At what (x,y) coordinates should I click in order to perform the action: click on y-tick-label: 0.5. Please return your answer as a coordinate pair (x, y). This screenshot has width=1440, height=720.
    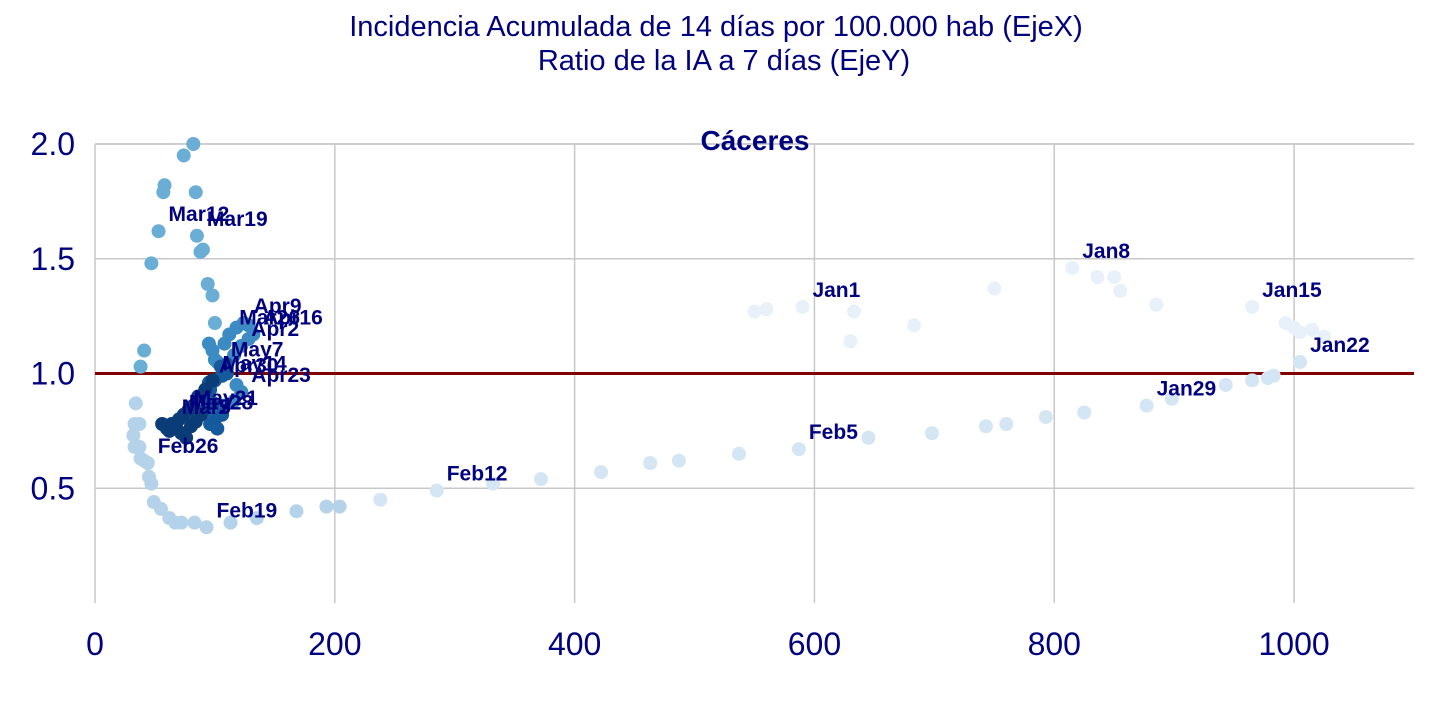
    Looking at the image, I should click on (53, 488).